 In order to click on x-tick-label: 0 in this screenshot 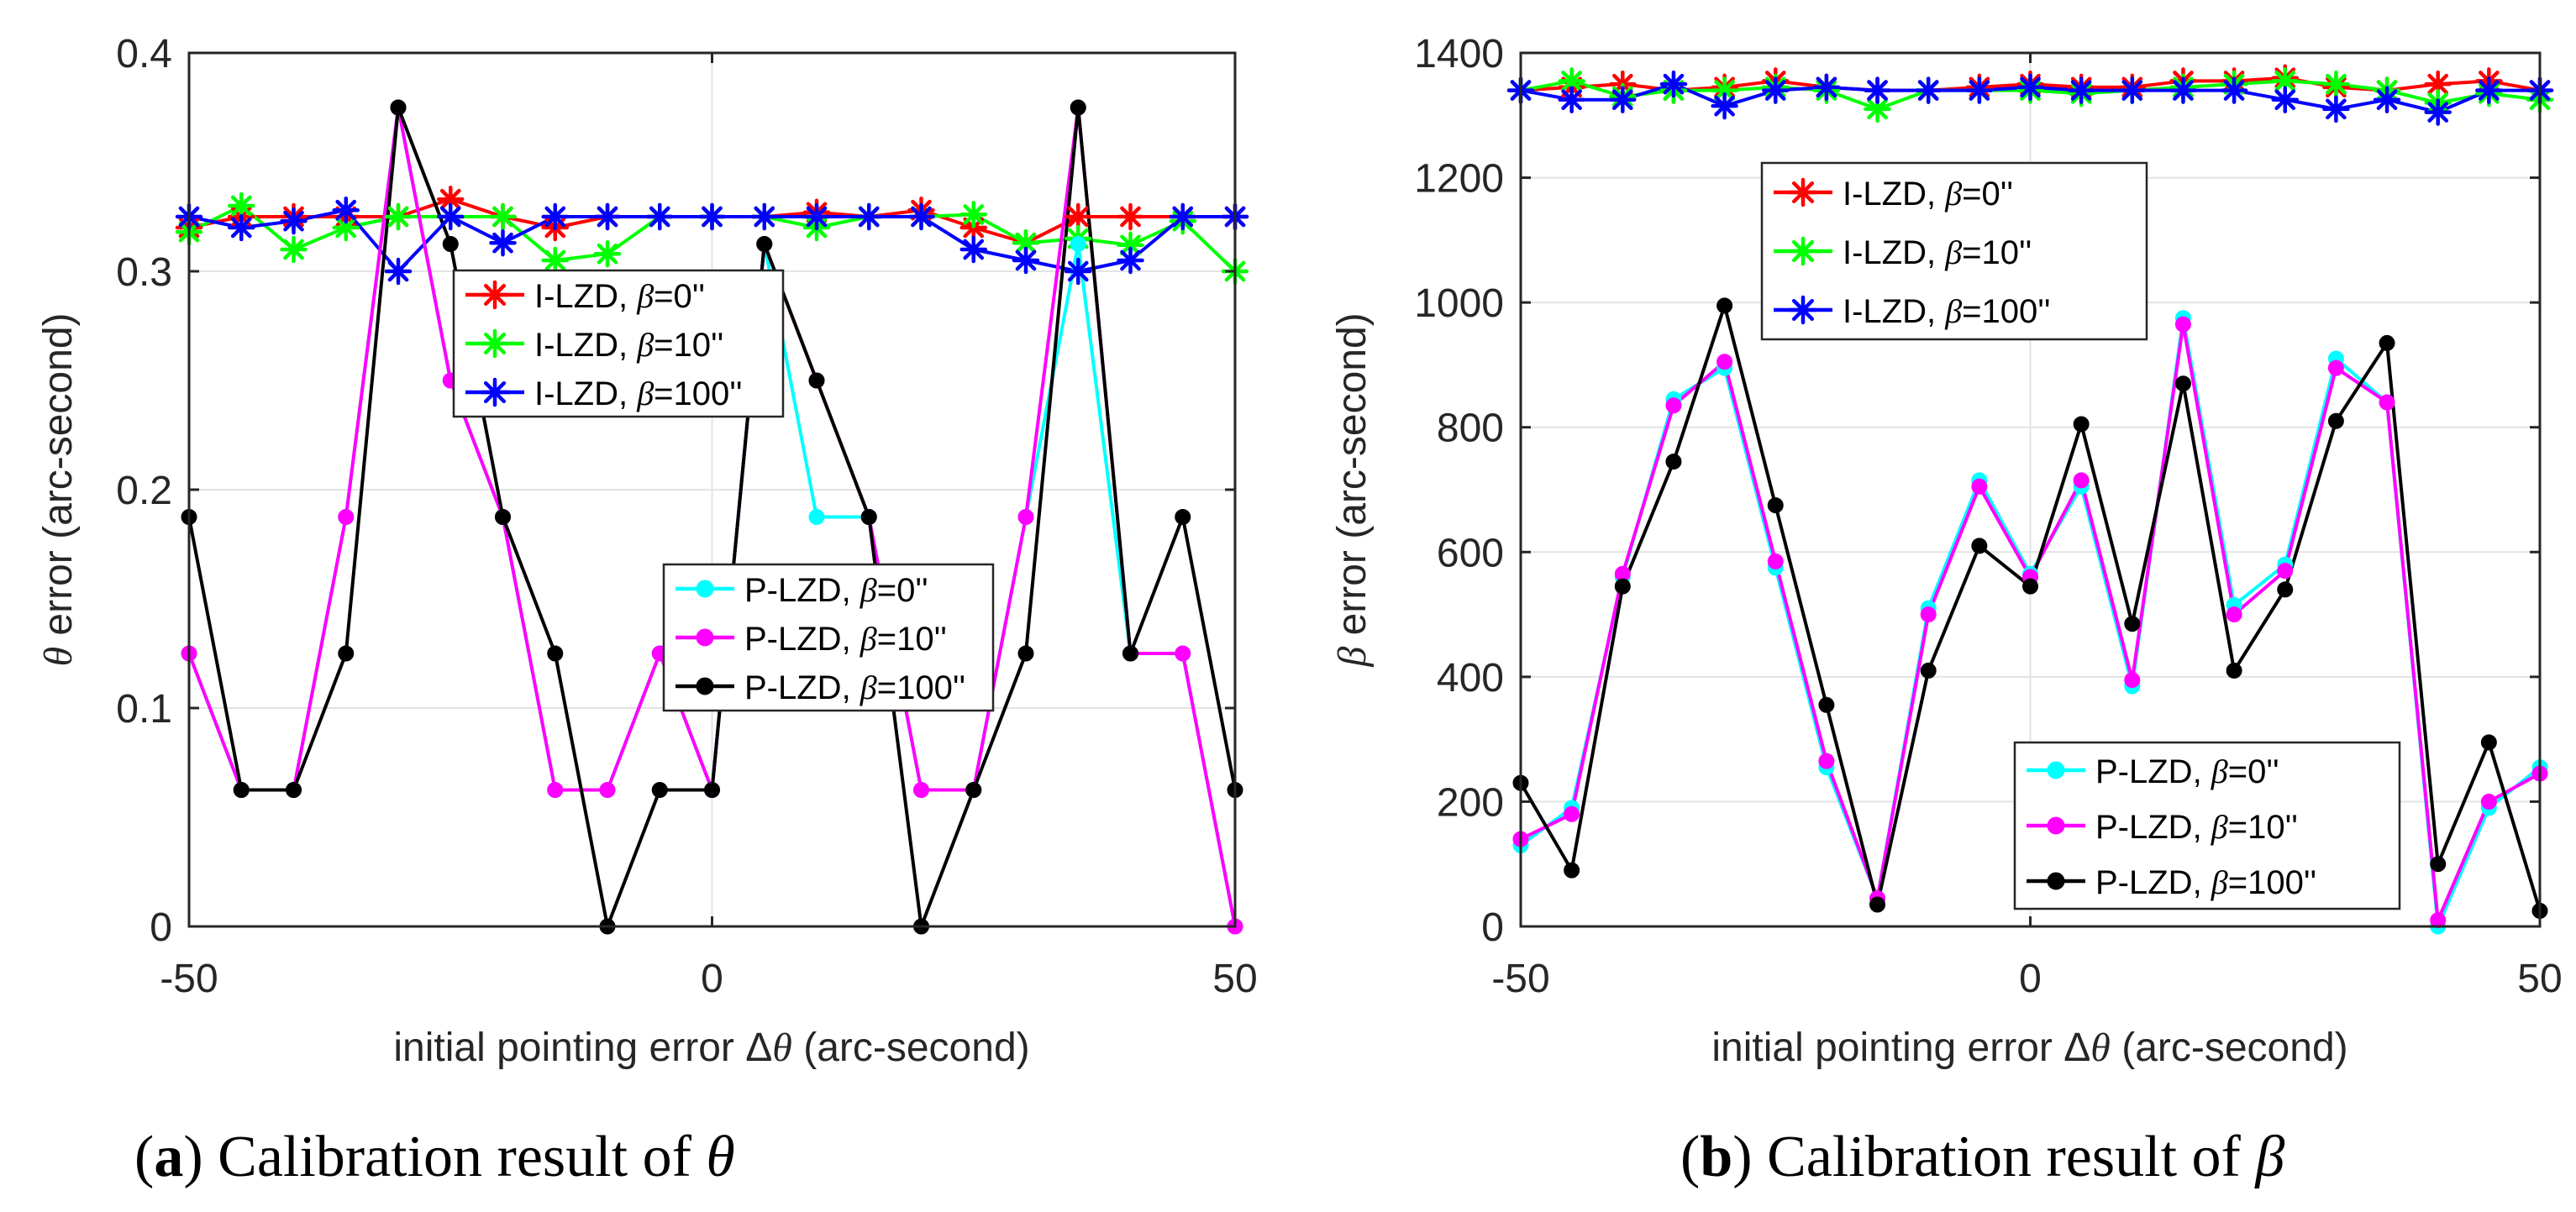, I will do `click(2030, 979)`.